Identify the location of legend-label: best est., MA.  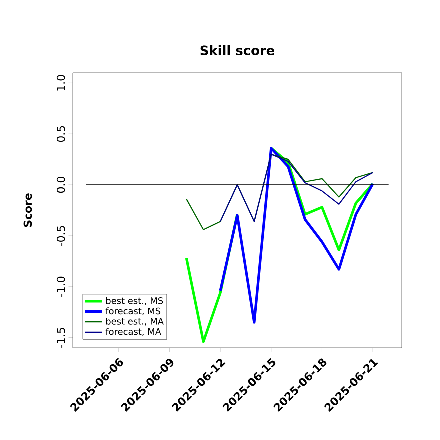
(135, 322).